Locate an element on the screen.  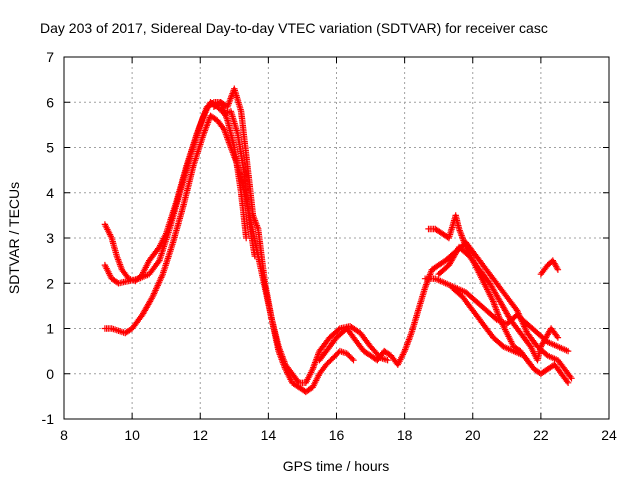
x-tick-label: 8 is located at coordinates (64, 435).